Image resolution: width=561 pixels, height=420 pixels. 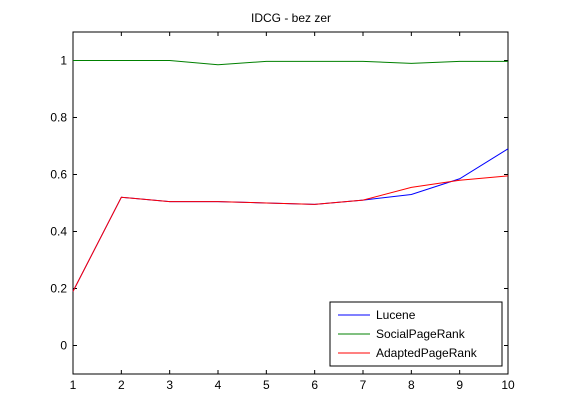 What do you see at coordinates (58, 175) in the screenshot?
I see `y-tick-label: 0.6` at bounding box center [58, 175].